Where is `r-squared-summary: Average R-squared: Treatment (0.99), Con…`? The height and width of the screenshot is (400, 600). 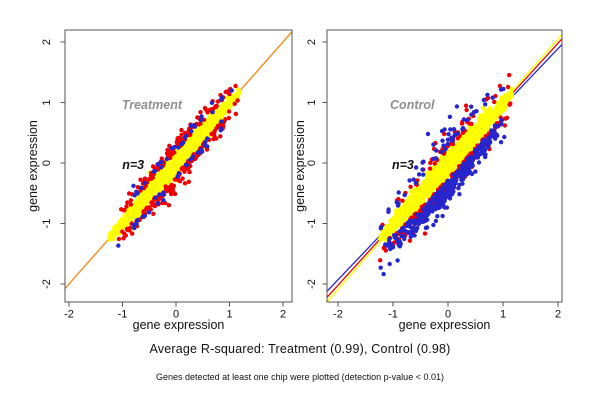
r-squared-summary: Average R-squared: Treatment (0.99), Con… is located at coordinates (300, 349).